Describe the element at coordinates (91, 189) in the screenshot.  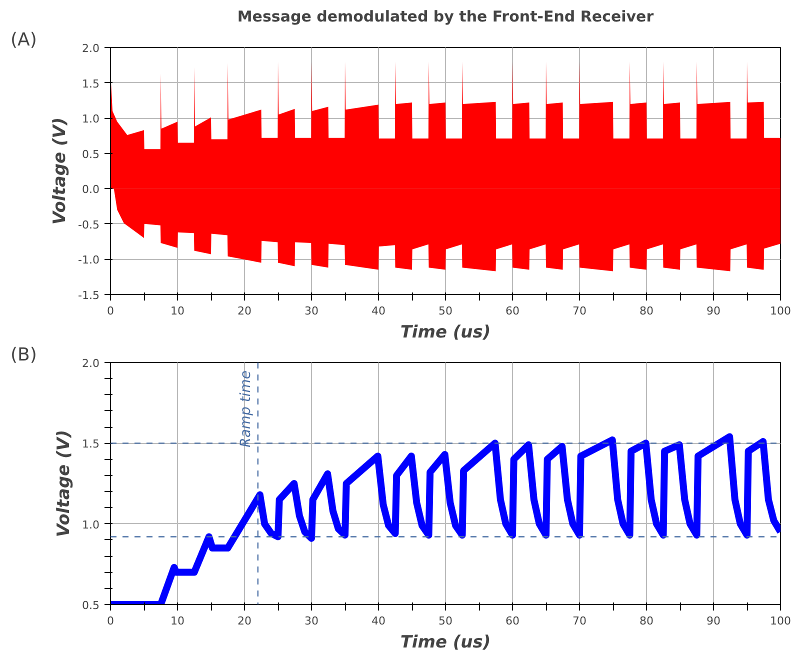
I see `y-tick-label: 0.0` at that location.